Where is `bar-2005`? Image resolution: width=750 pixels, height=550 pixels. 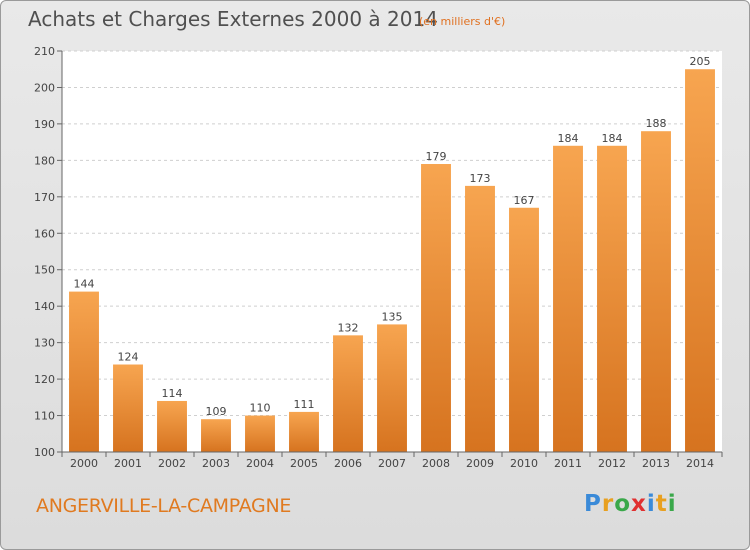
bar-2005 is located at coordinates (304, 431).